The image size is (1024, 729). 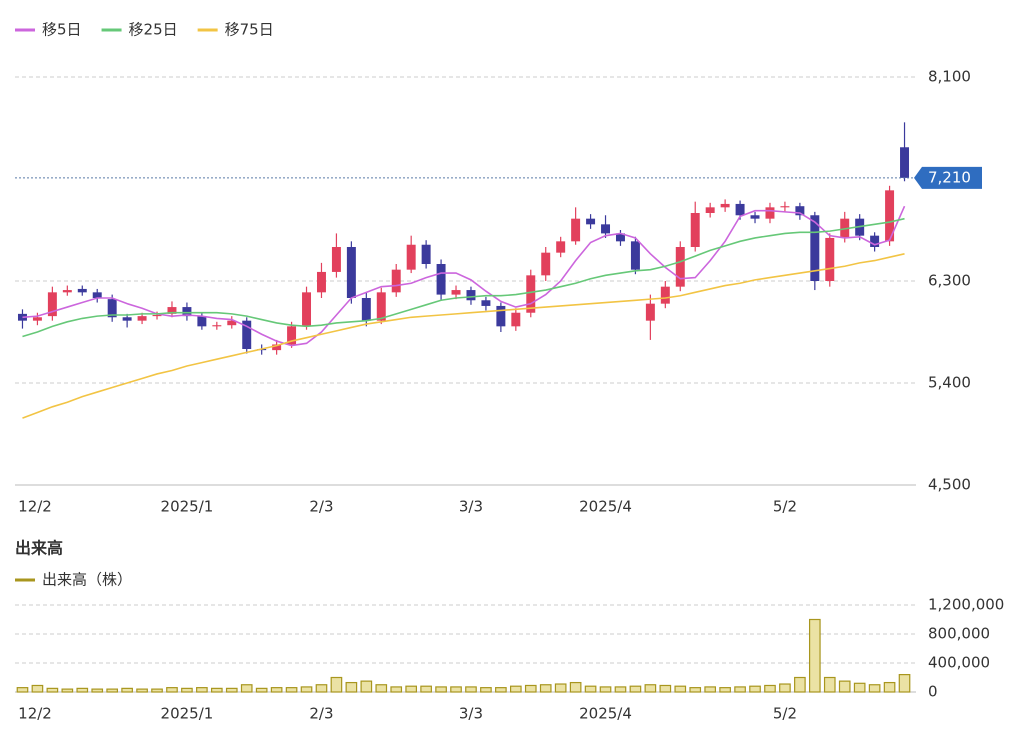 I want to click on y-tick-label: 1,200,000, so click(x=966, y=605).